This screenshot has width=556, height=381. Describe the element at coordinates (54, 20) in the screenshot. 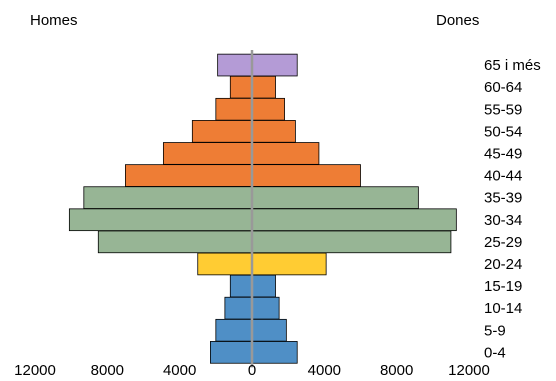

I see `left-series-label: Homes` at that location.